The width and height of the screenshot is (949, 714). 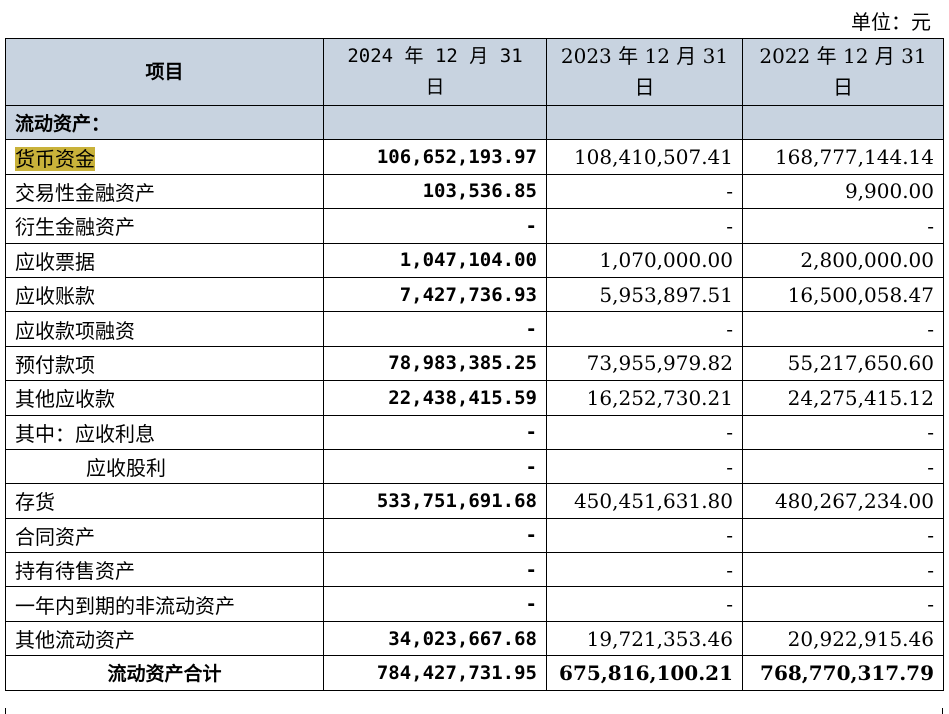 What do you see at coordinates (164, 226) in the screenshot?
I see `row-label: 衍生金融资产` at bounding box center [164, 226].